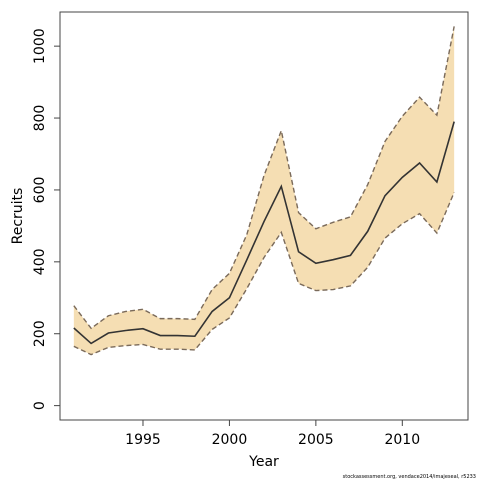 This screenshot has width=480, height=480. I want to click on x-axis-title: Year, so click(263, 462).